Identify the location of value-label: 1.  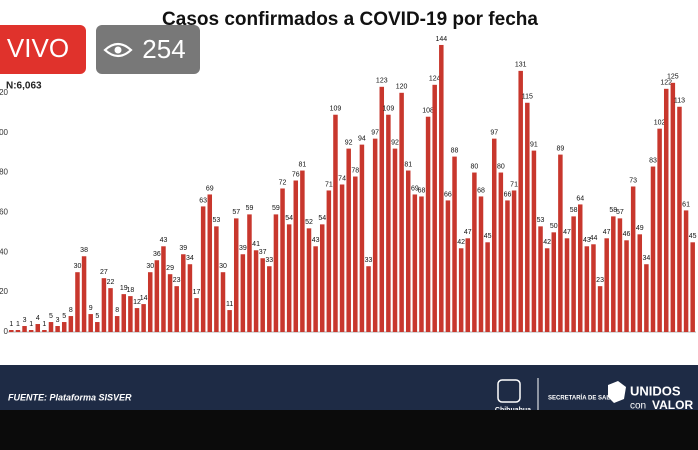
(11, 324).